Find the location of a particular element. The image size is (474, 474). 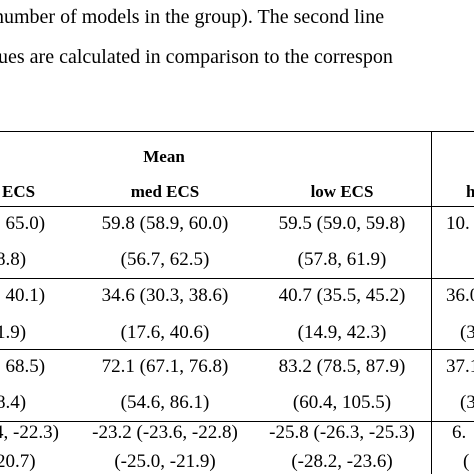

table-cell: 8.8) is located at coordinates (13, 259).